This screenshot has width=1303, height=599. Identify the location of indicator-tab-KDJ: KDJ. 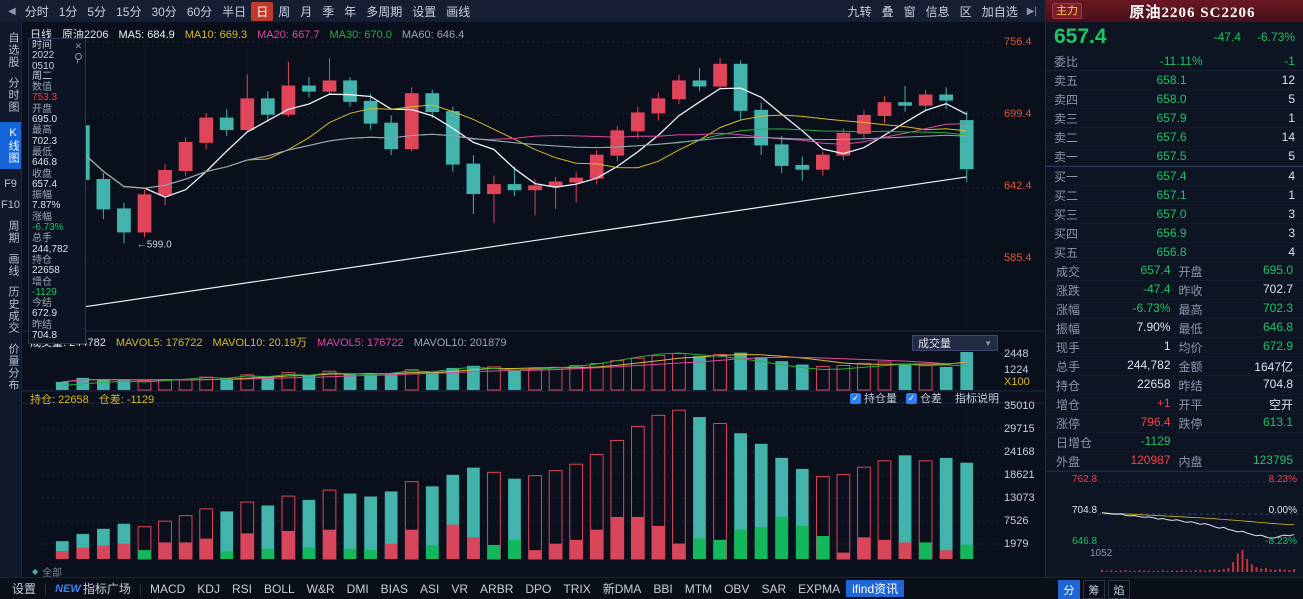
(208, 588).